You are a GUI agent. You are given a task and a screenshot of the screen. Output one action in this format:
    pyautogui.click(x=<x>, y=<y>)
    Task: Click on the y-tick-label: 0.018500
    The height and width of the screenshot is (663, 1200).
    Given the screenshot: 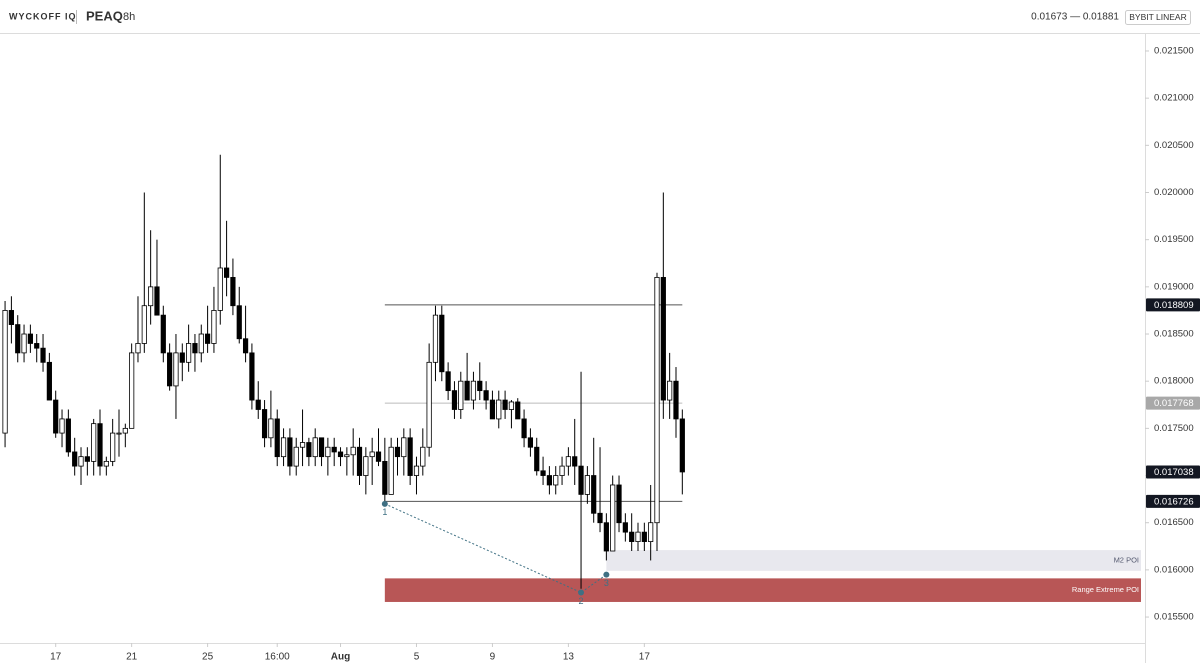 What is the action you would take?
    pyautogui.click(x=1174, y=334)
    